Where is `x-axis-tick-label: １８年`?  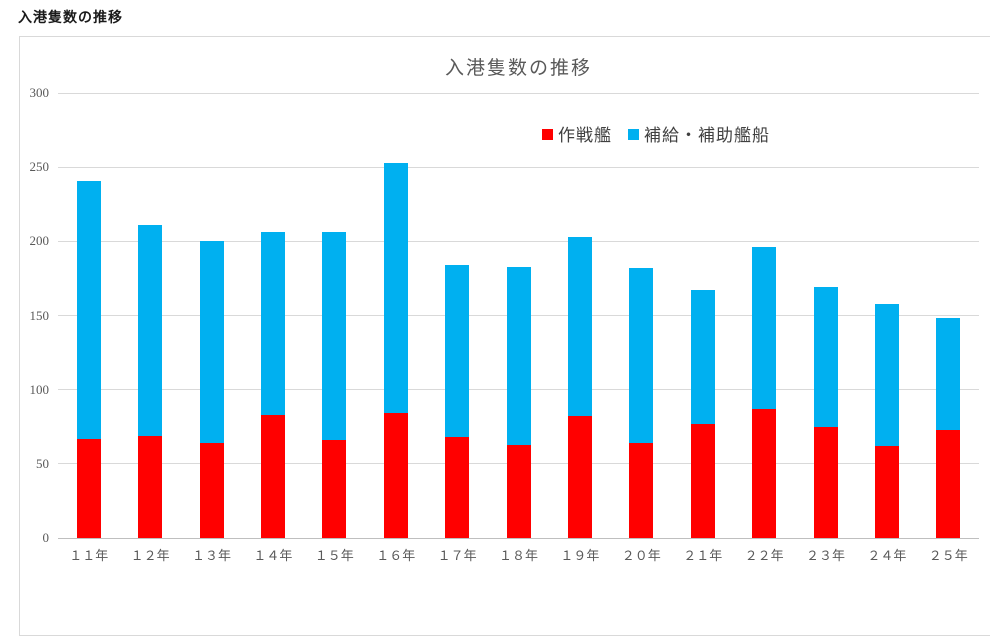 x-axis-tick-label: １８年 is located at coordinates (518, 555).